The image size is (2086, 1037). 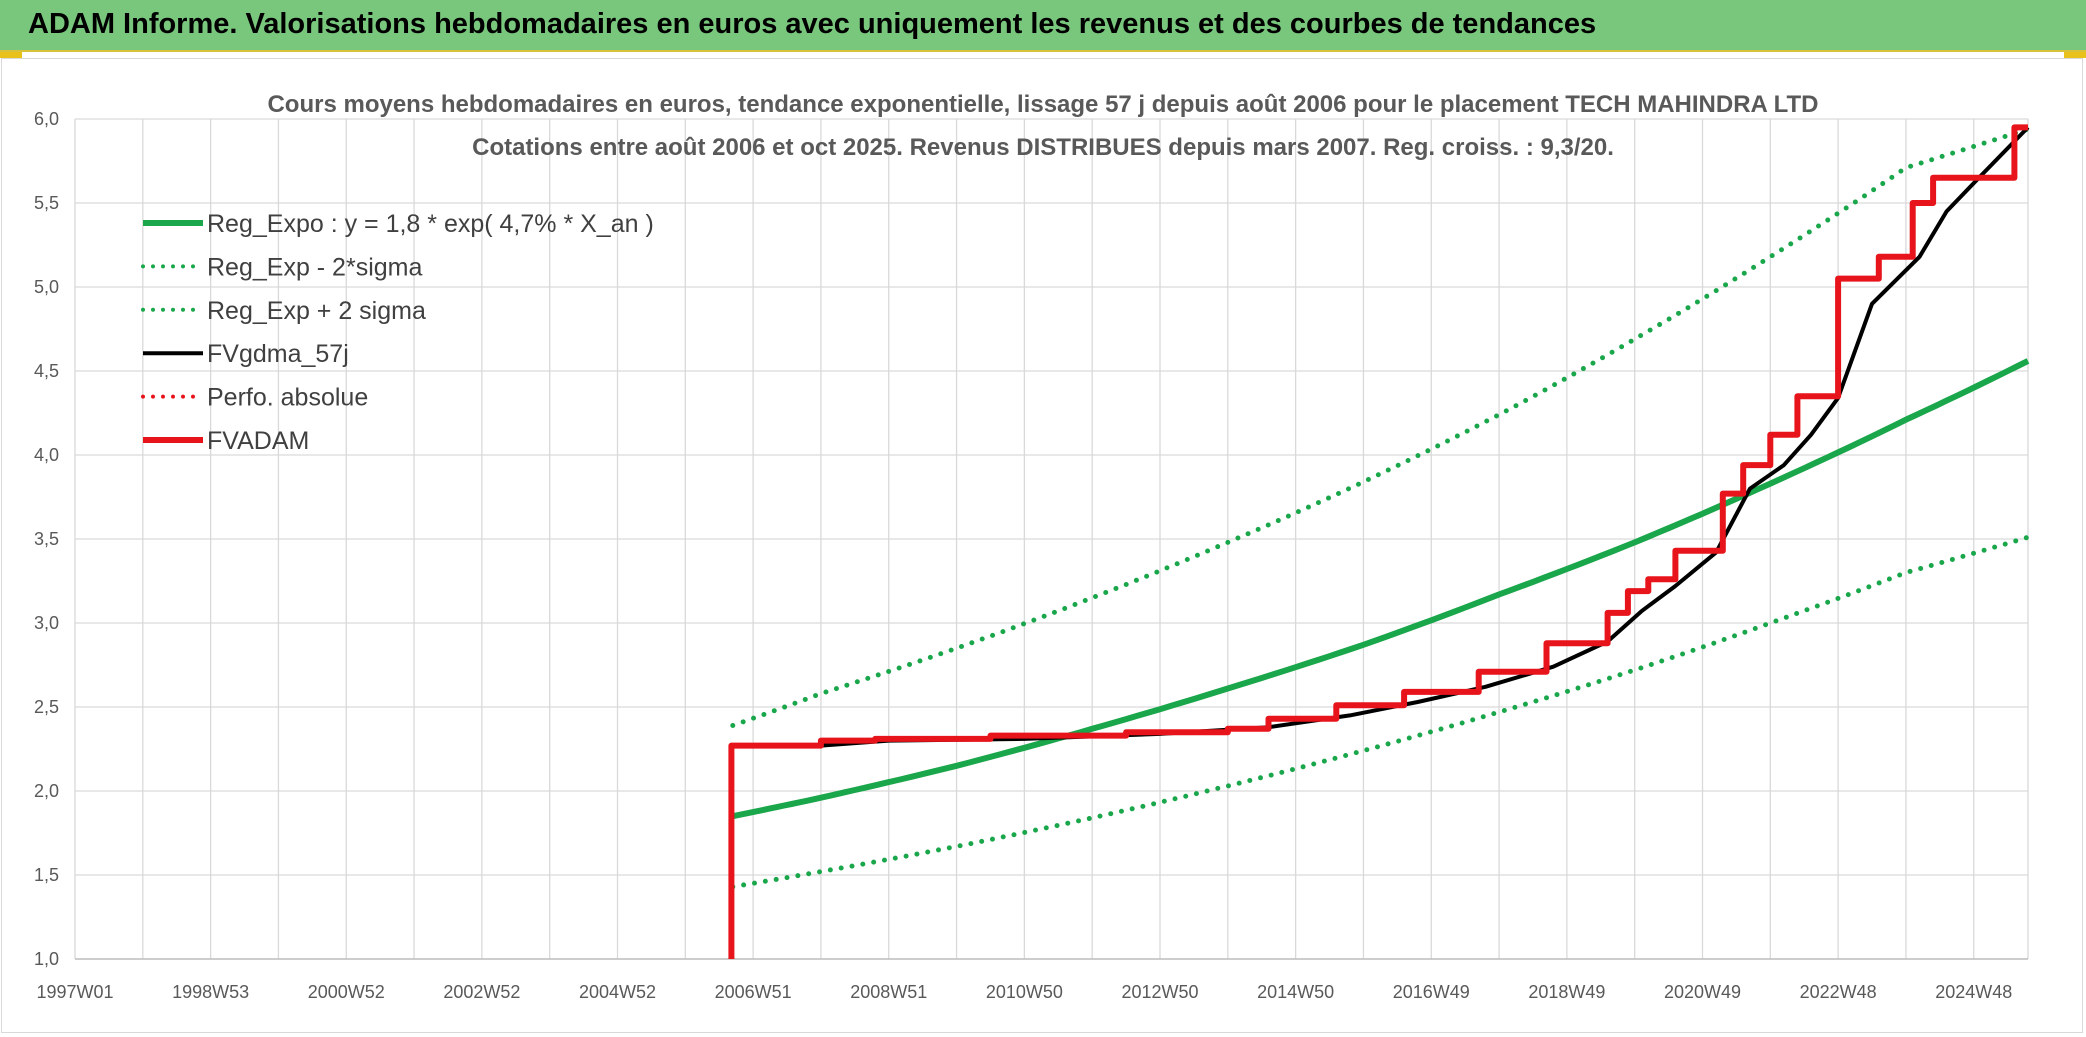 I want to click on y-tick-label: 2,0, so click(x=46, y=791).